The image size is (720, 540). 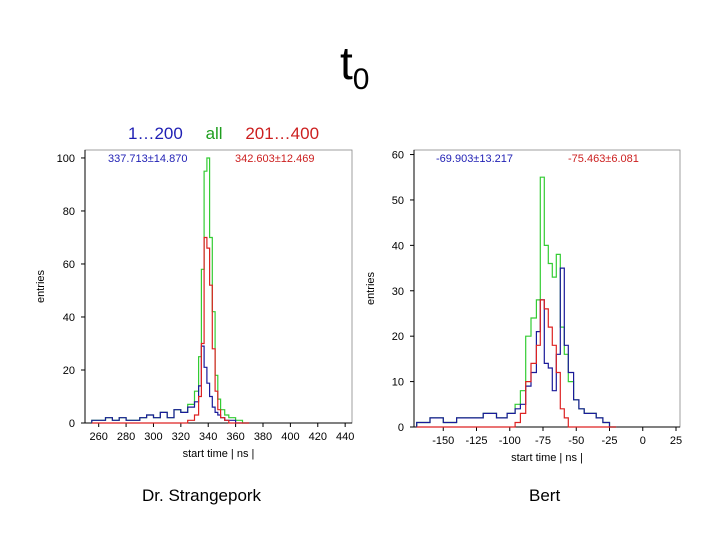 I want to click on y-tick-label: 10, so click(x=398, y=383).